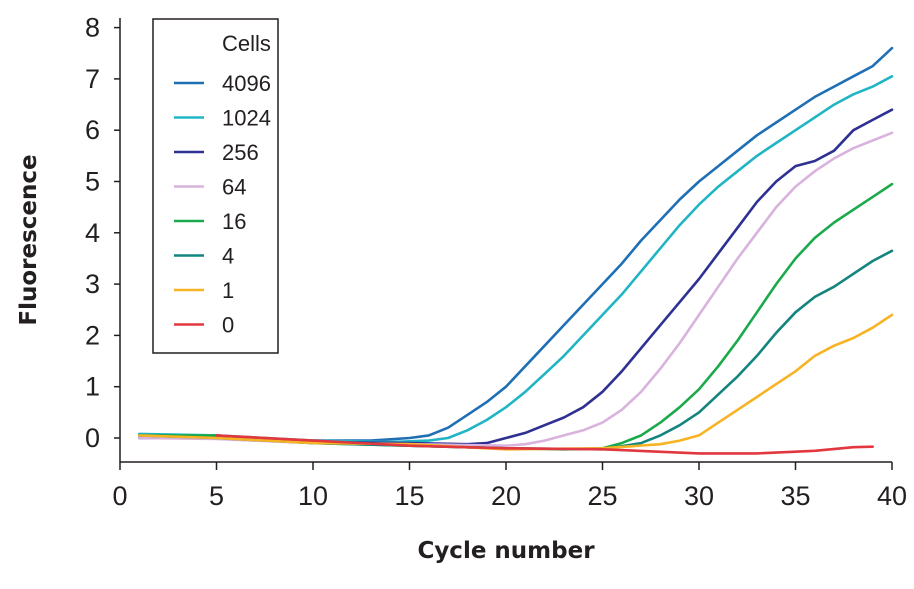  Describe the element at coordinates (246, 118) in the screenshot. I see `legend-label-1024: 1024` at that location.